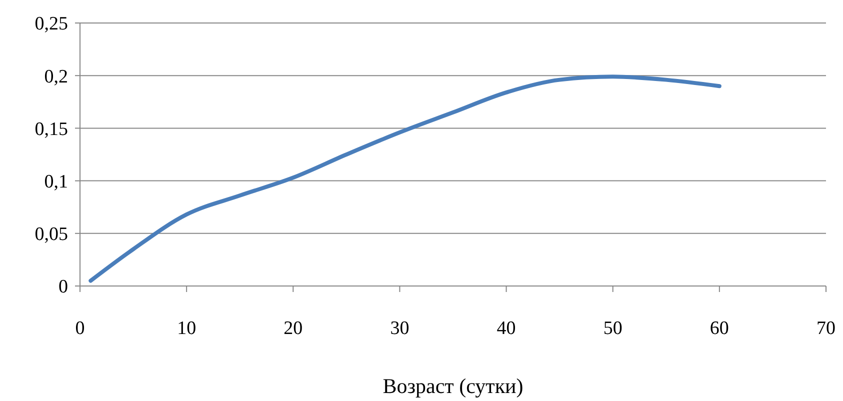  Describe the element at coordinates (51, 24) in the screenshot. I see `y-tick-label: 0,25` at that location.